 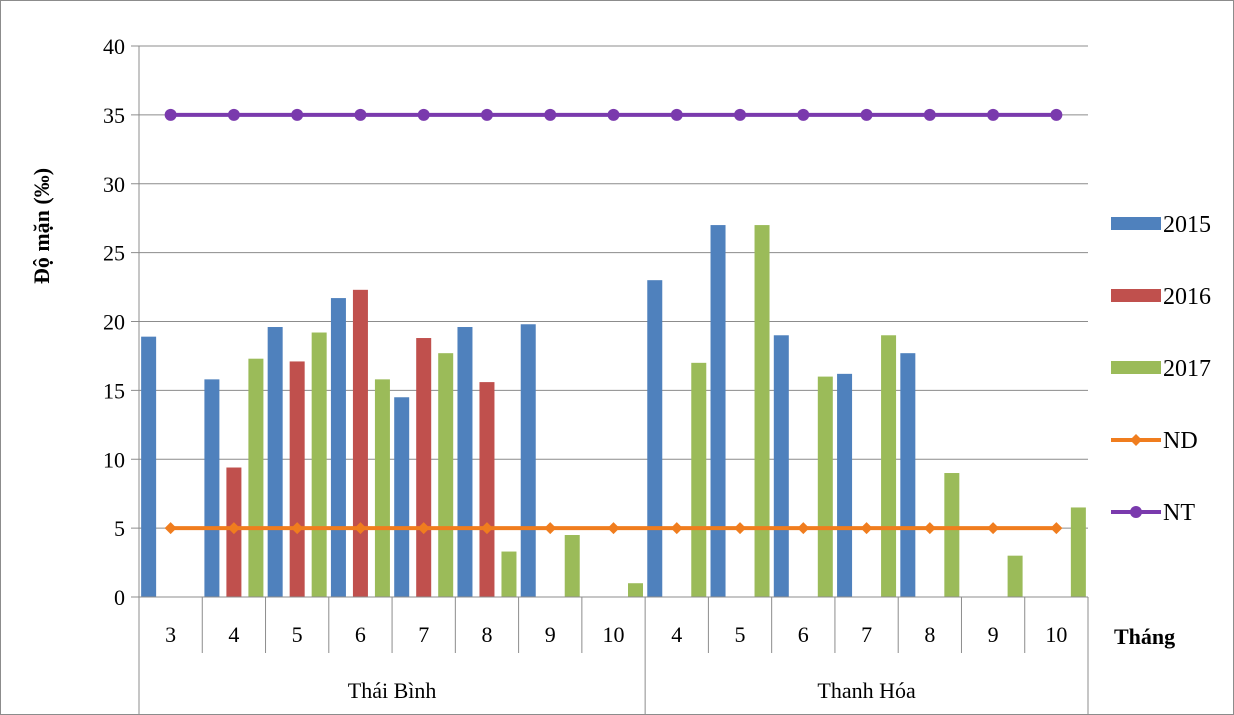 What do you see at coordinates (1136, 295) in the screenshot?
I see `legend-swatch-2016` at bounding box center [1136, 295].